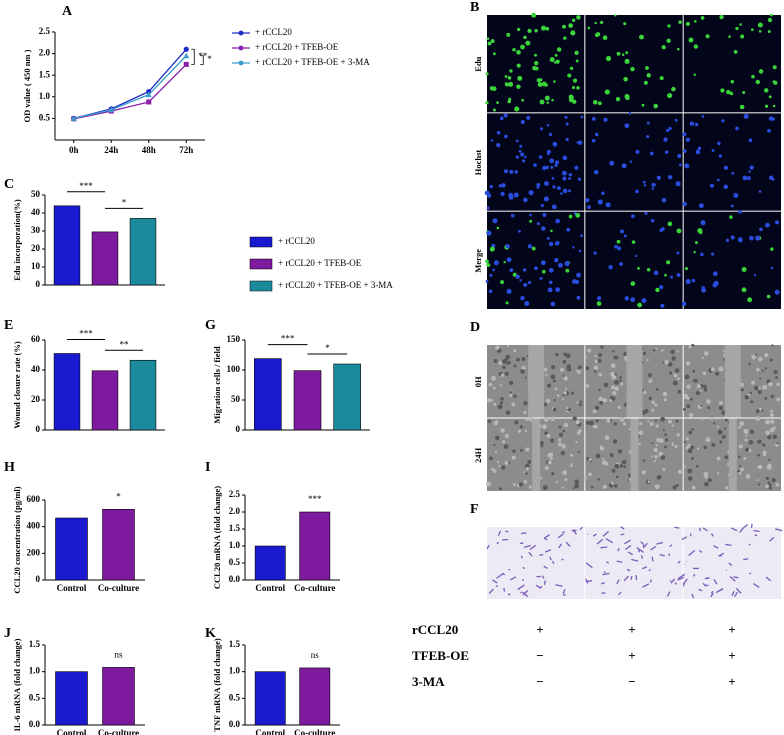  I want to click on point, so click(73, 118).